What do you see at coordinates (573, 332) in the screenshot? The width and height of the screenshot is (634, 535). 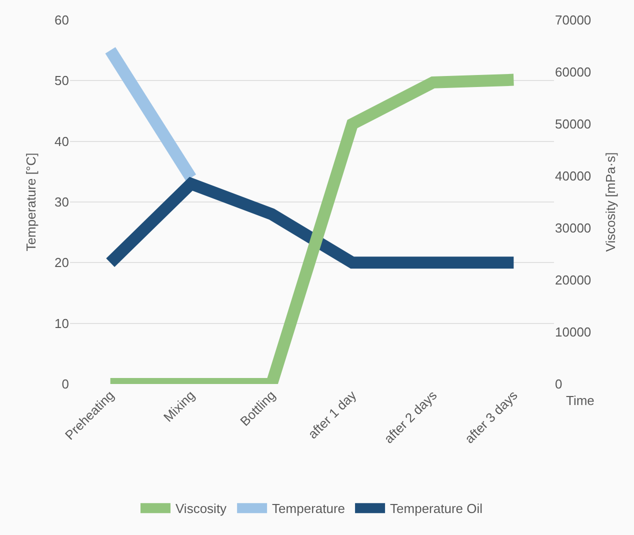 I see `y2-tick-label: 10000` at bounding box center [573, 332].